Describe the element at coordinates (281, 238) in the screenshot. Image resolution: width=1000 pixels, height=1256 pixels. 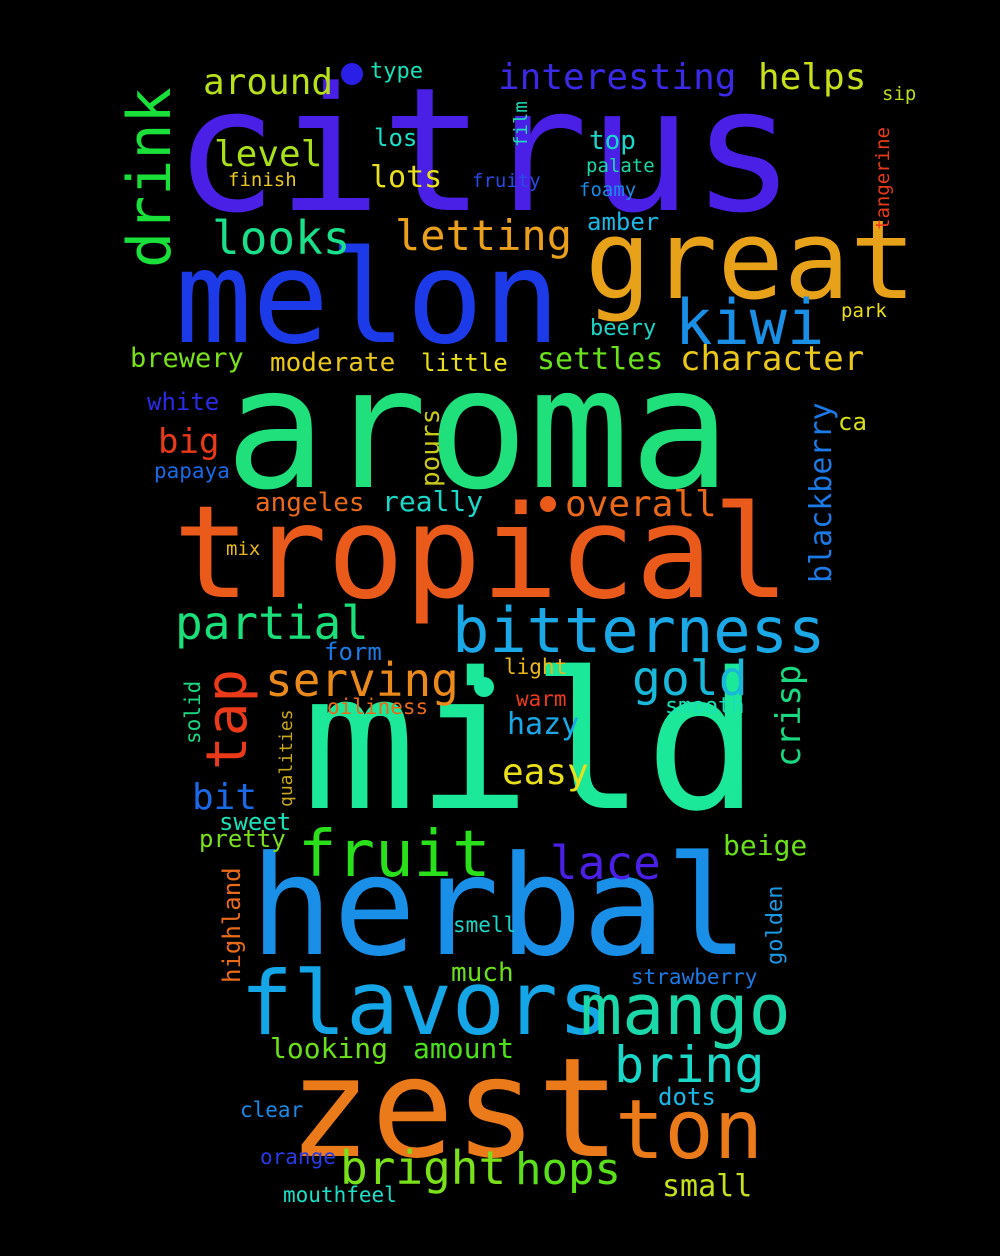
I see `word-looks: looks` at that location.